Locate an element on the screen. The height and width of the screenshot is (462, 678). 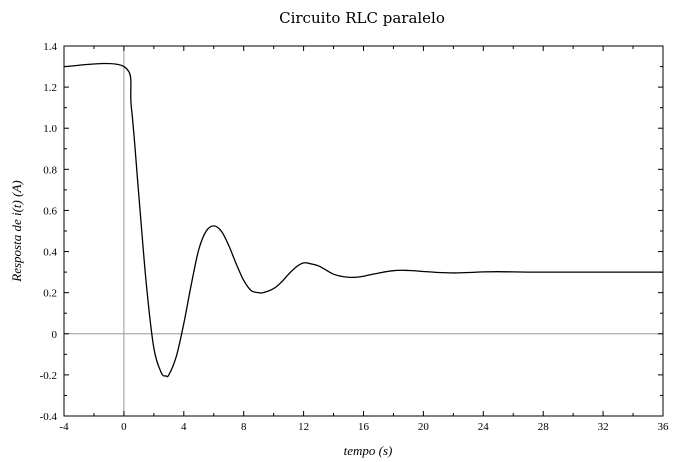
y-tick-label: 0 is located at coordinates (55, 335).